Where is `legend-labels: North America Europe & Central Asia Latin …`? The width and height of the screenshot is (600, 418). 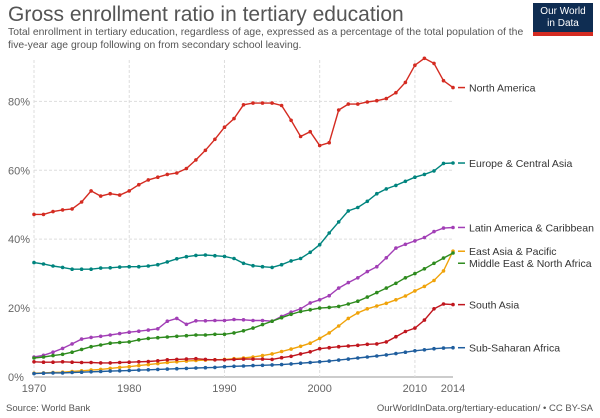 legend-labels: North America Europe & Central Asia Latin … is located at coordinates (526, 218).